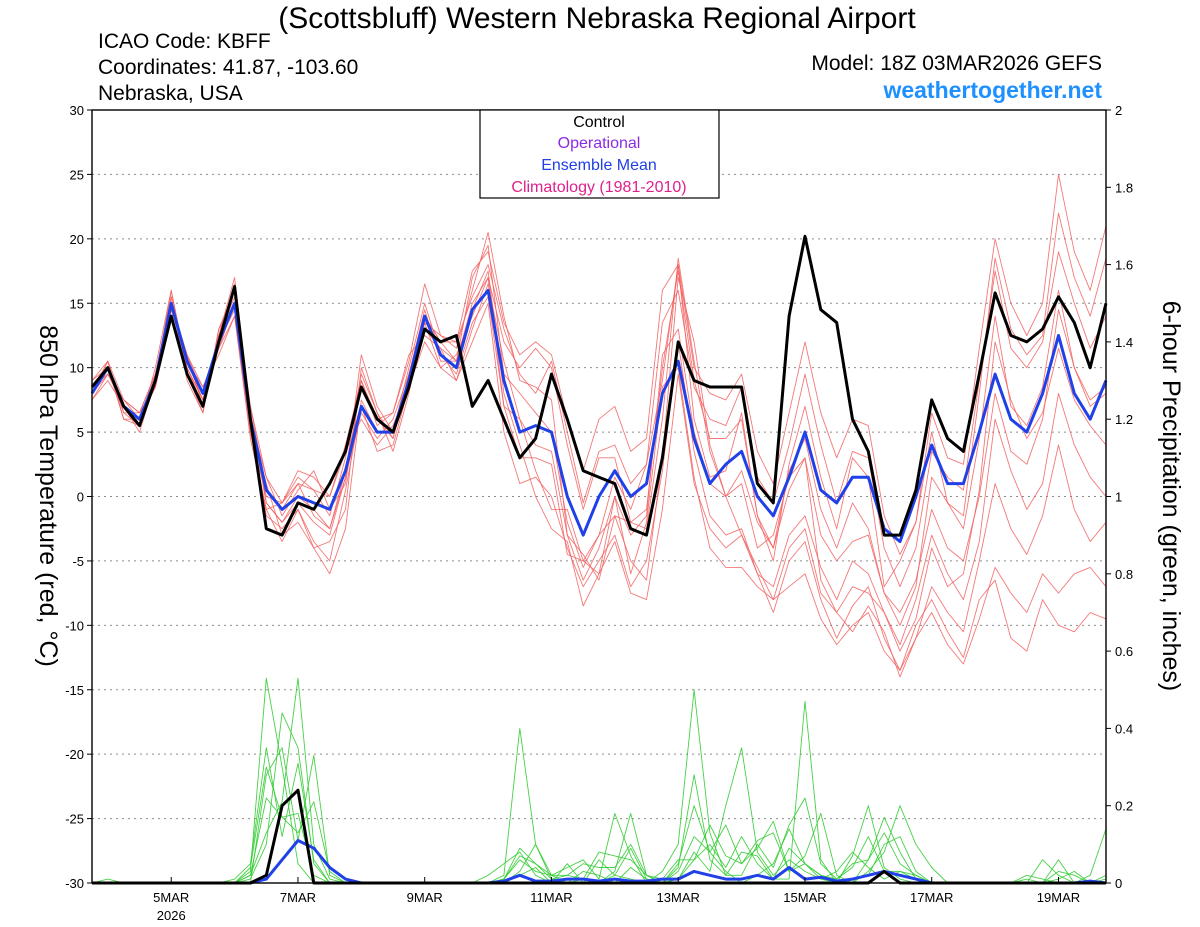  Describe the element at coordinates (77, 174) in the screenshot. I see `y-tick-label: 25` at that location.